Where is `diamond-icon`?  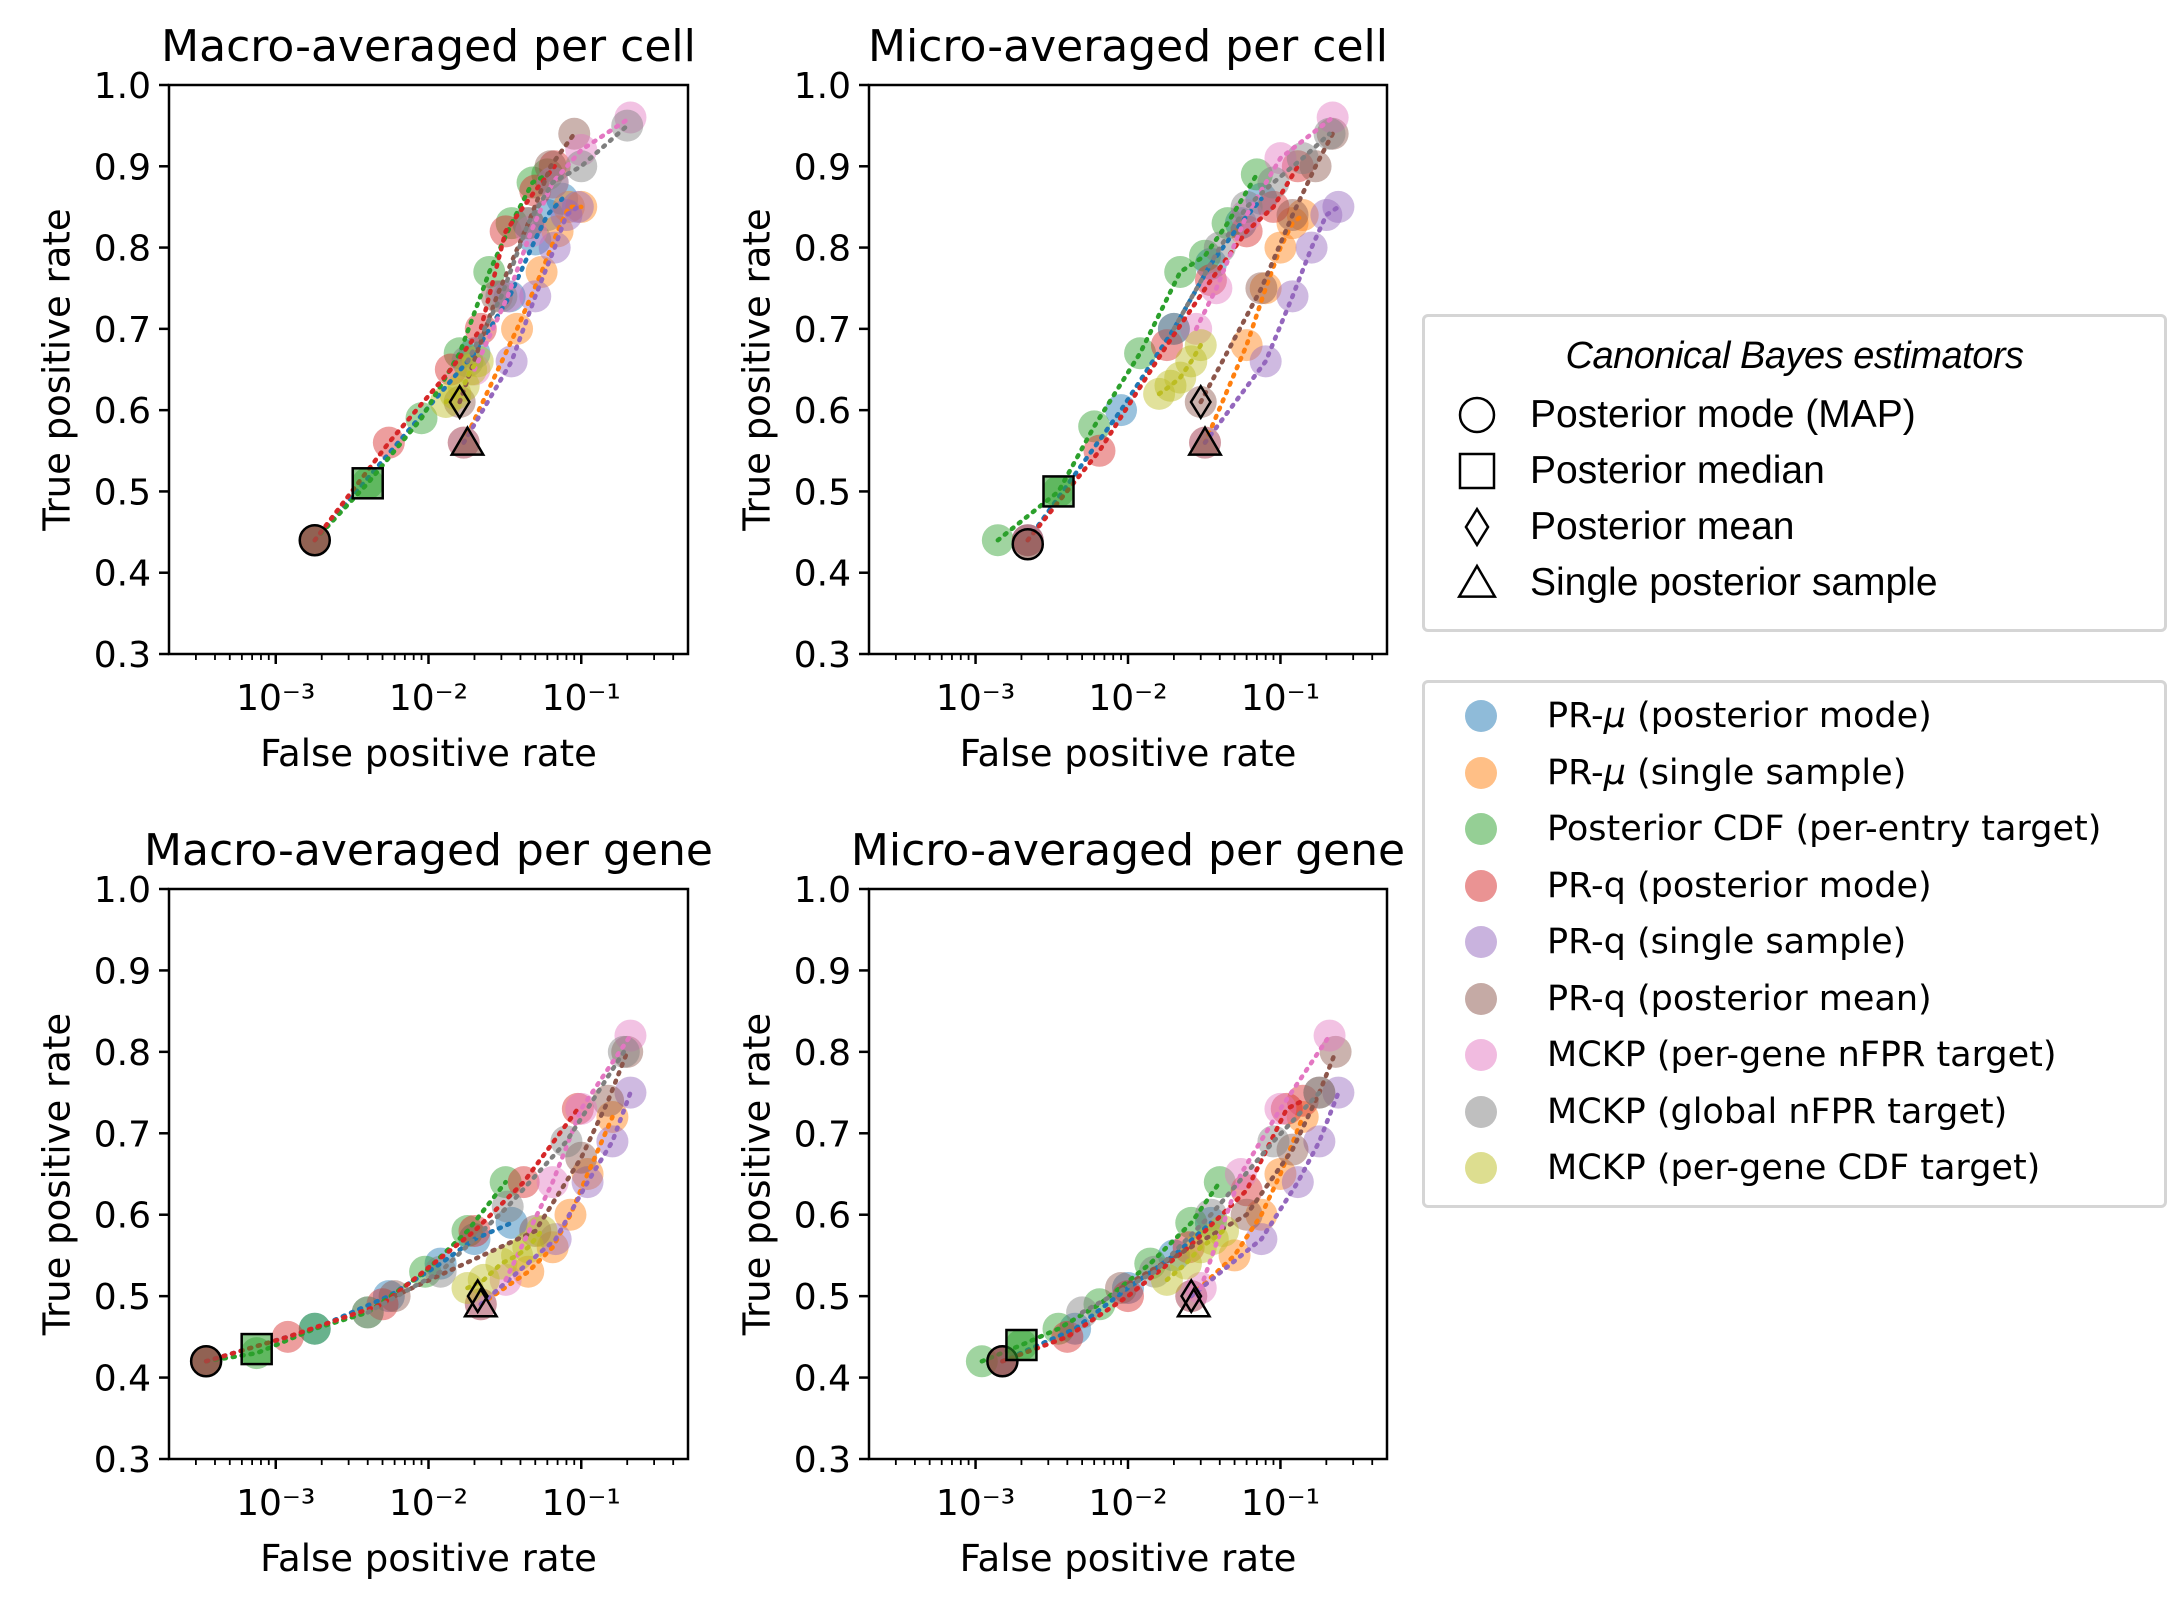 diamond-icon is located at coordinates (1477, 527).